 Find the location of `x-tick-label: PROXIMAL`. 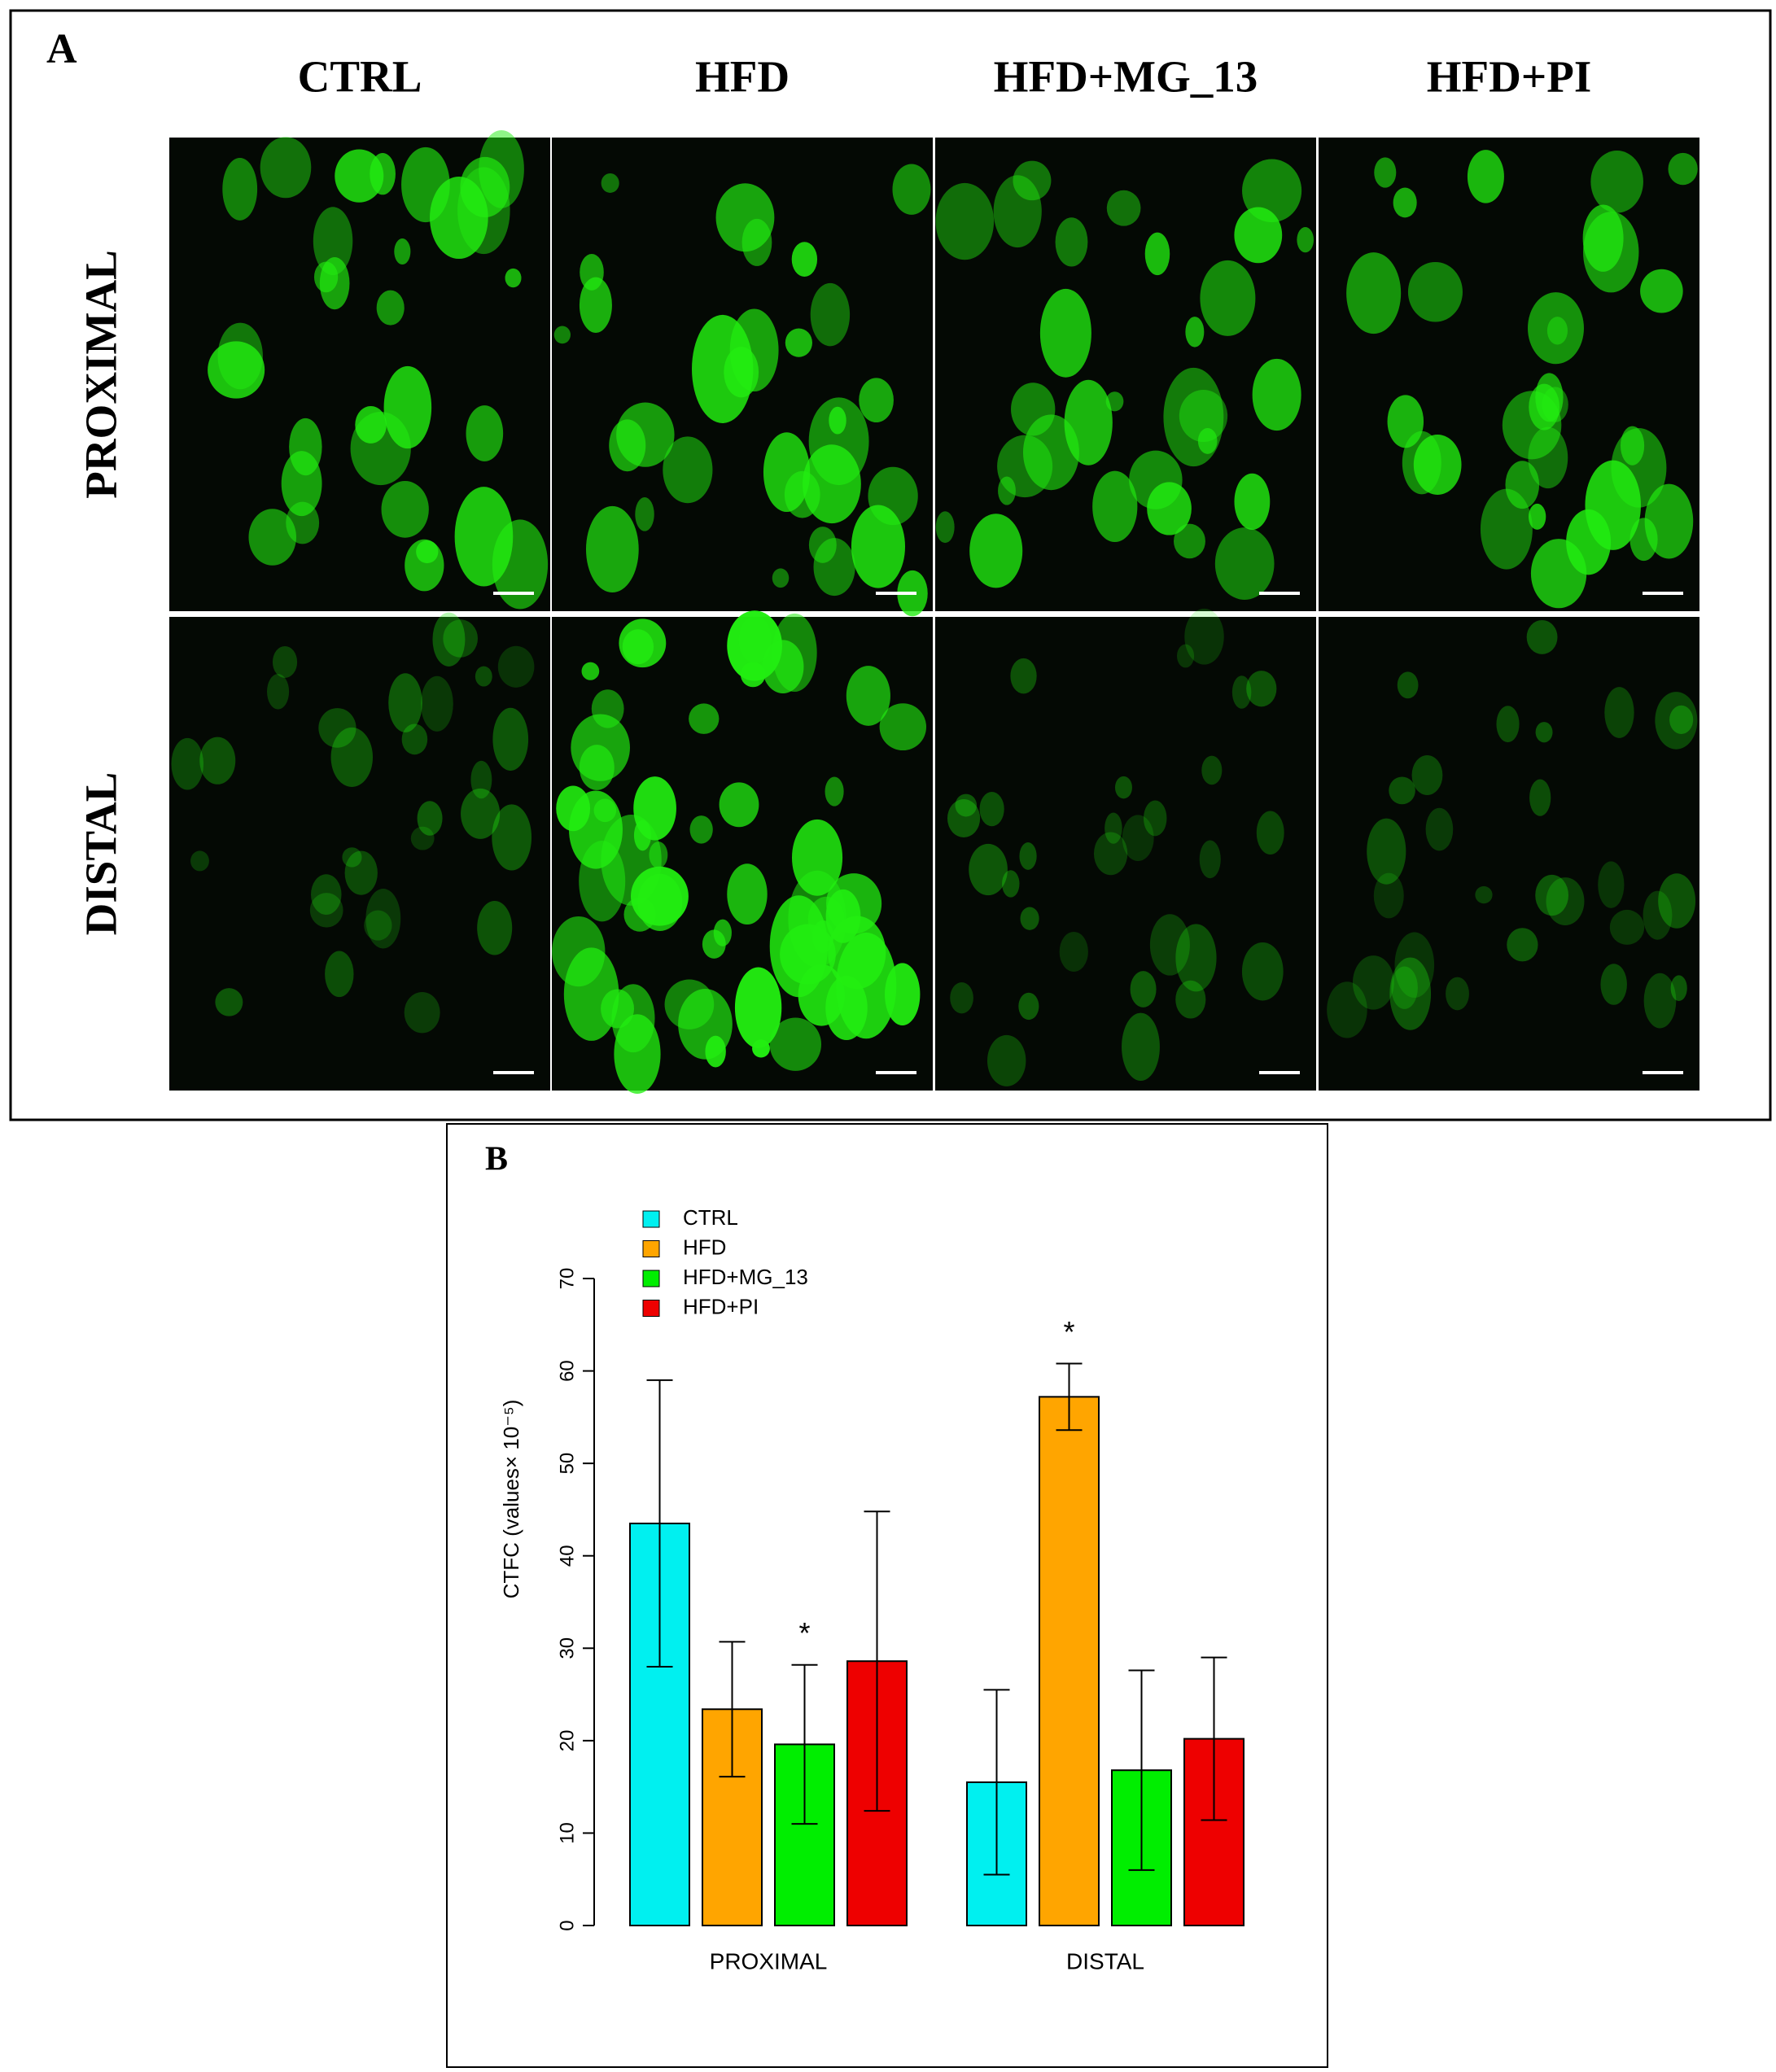

x-tick-label: PROXIMAL is located at coordinates (769, 1961).